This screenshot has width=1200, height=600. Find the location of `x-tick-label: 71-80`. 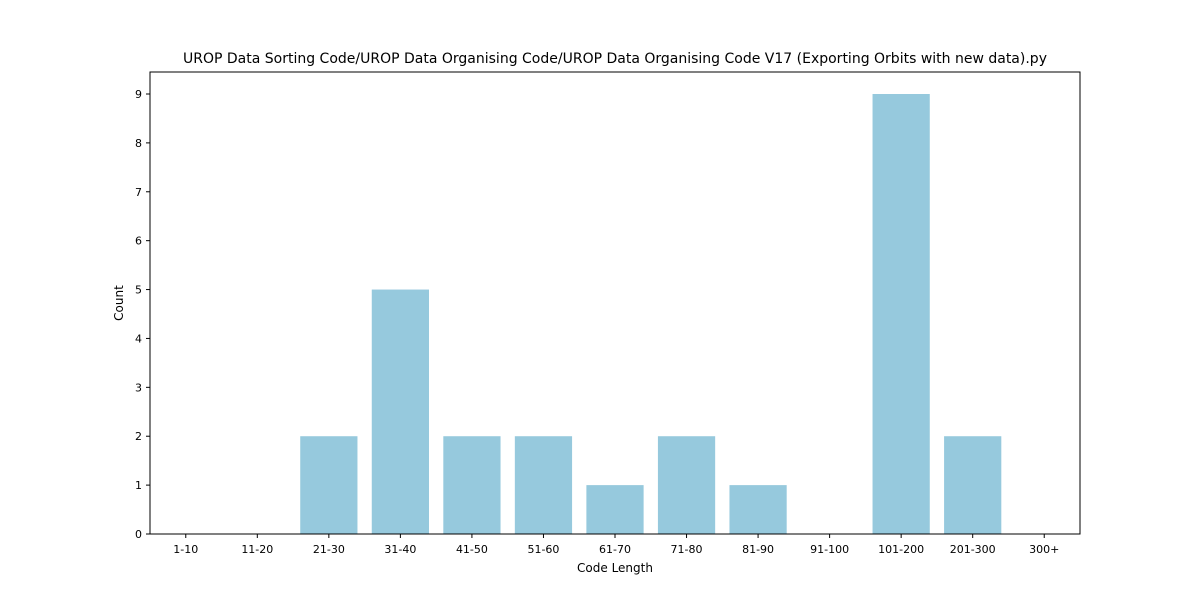

x-tick-label: 71-80 is located at coordinates (687, 549).